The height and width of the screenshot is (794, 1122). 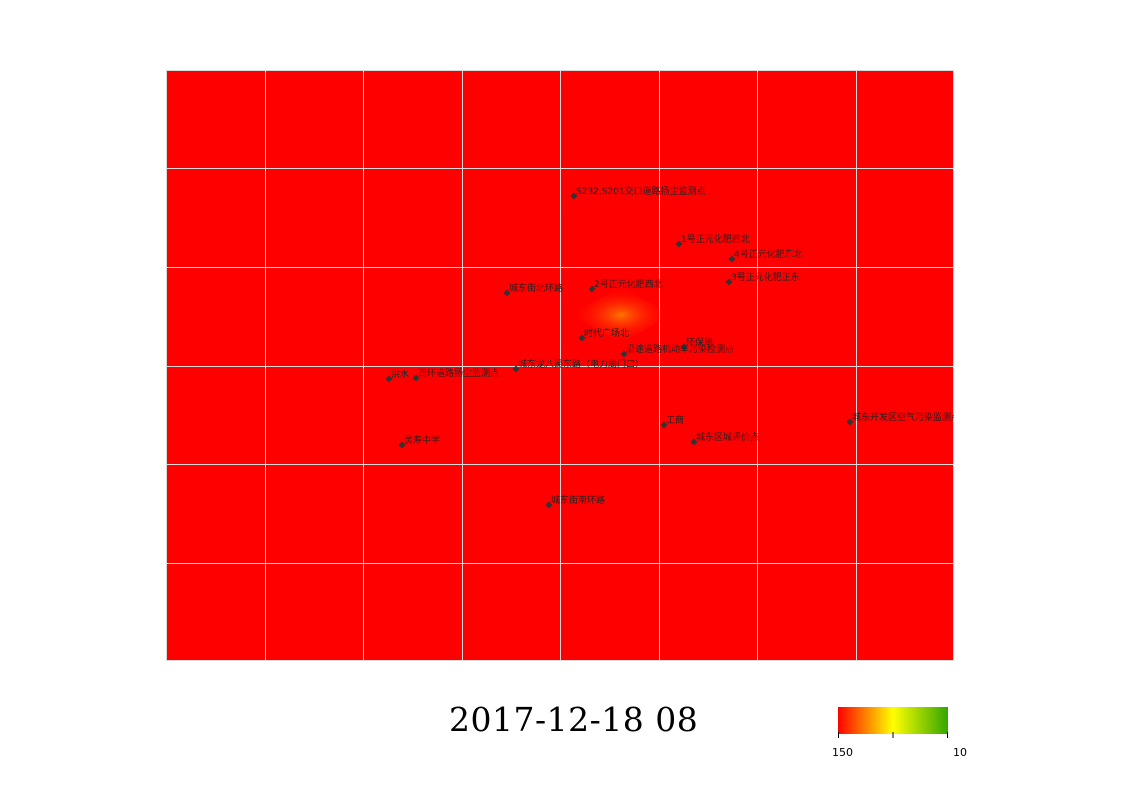 I want to click on scale-max-label: 10, so click(x=960, y=752).